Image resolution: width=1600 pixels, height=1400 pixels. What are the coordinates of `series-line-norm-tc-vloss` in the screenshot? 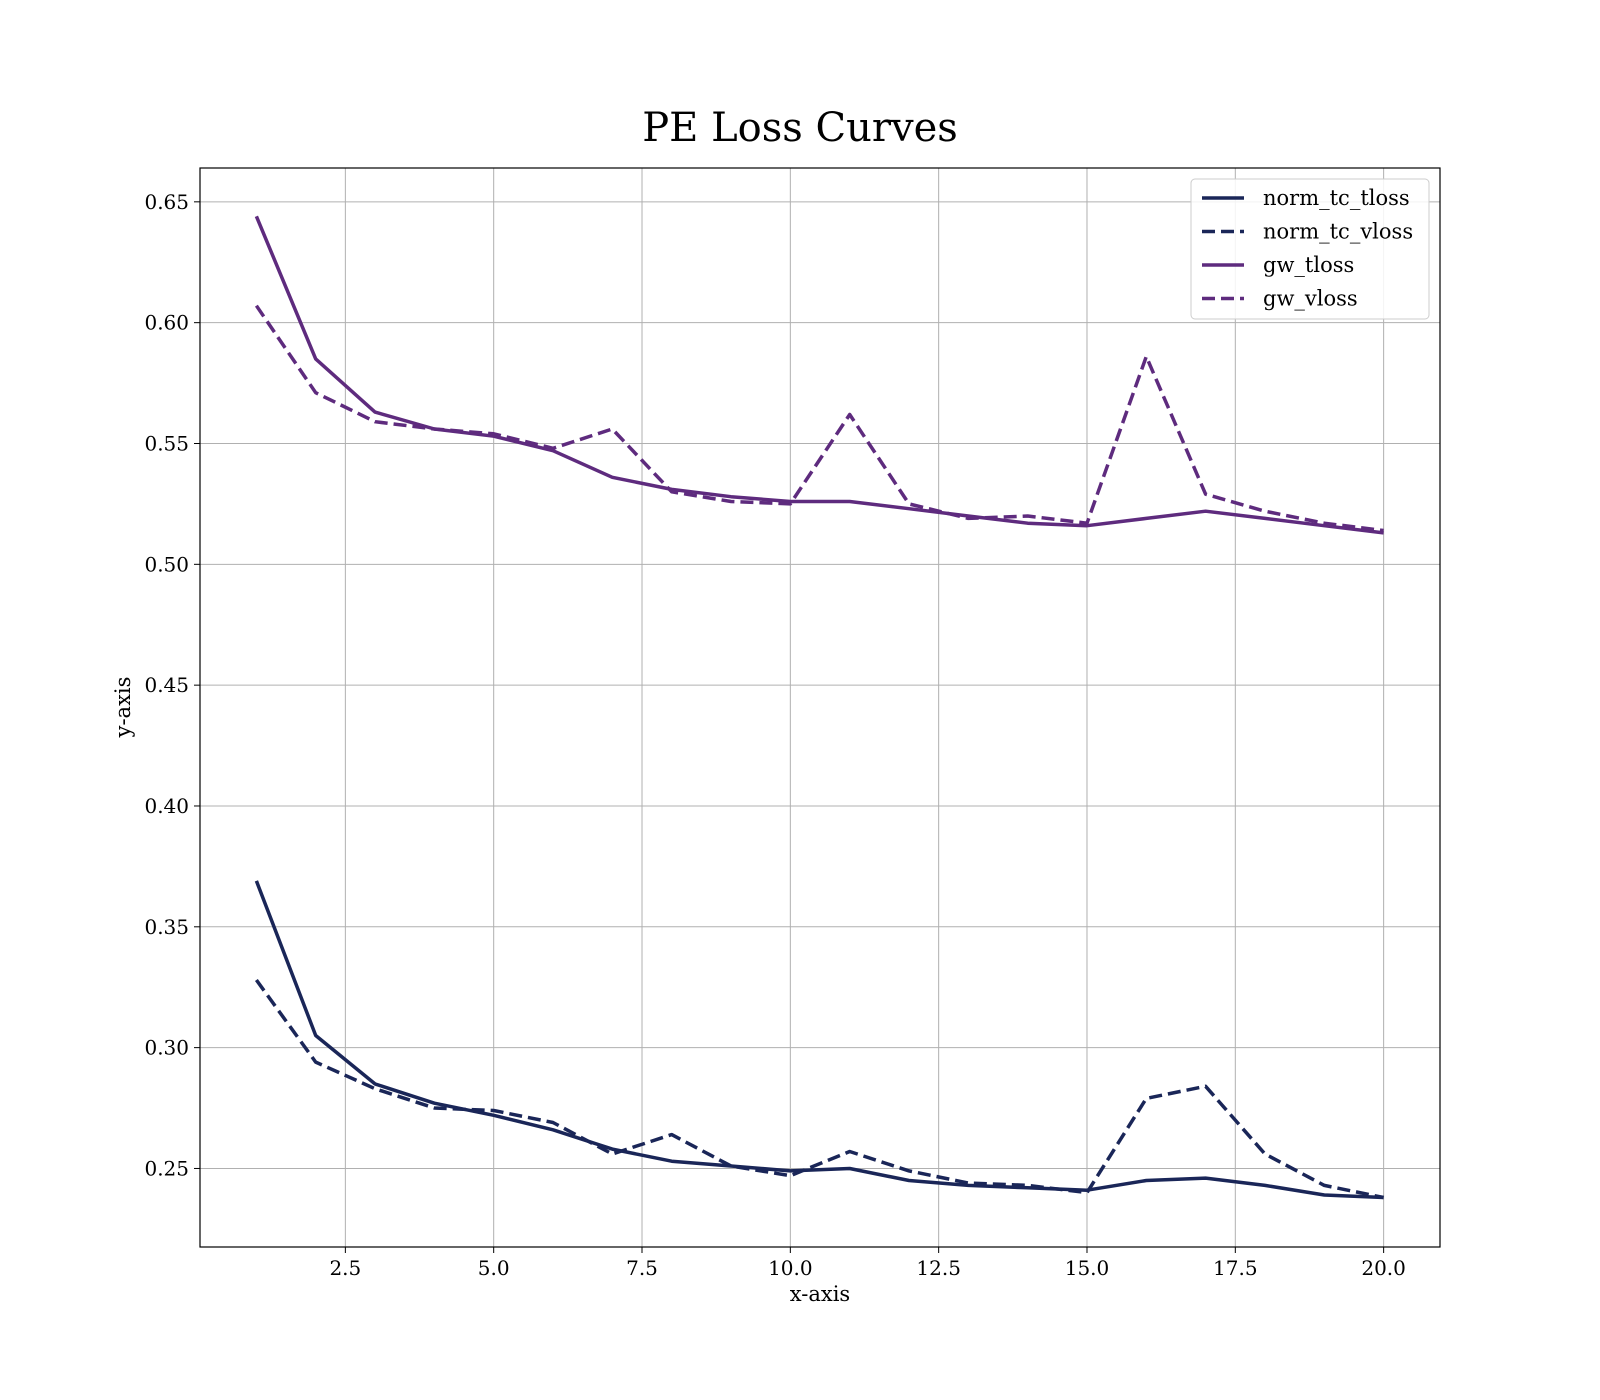 It's located at (819, 1089).